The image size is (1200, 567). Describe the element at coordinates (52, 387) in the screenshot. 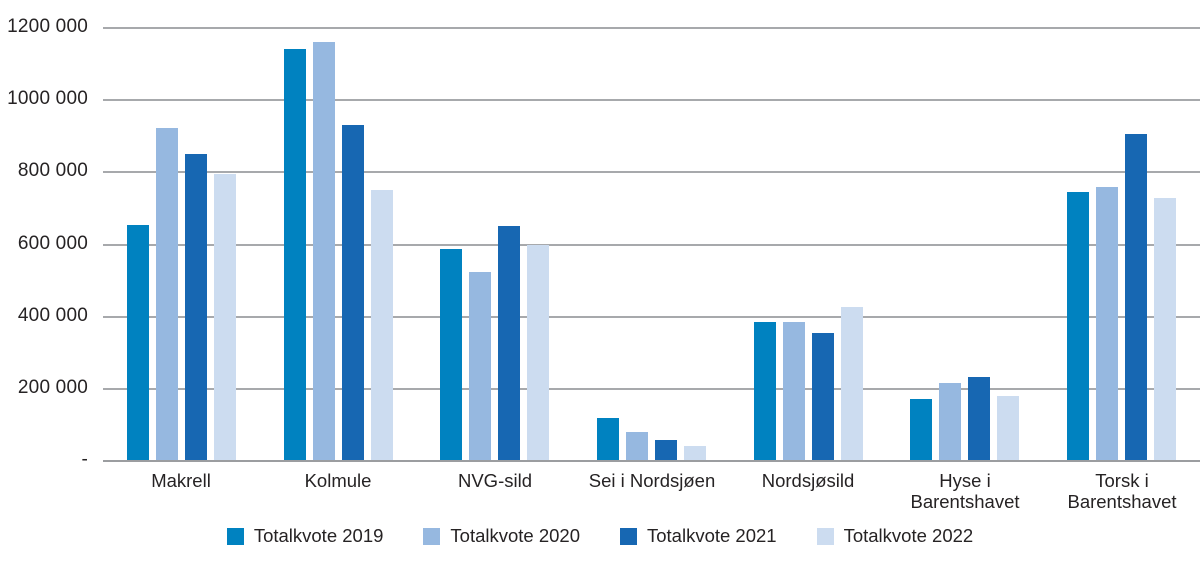

I see `y-axis-tick-label: 200 000` at that location.